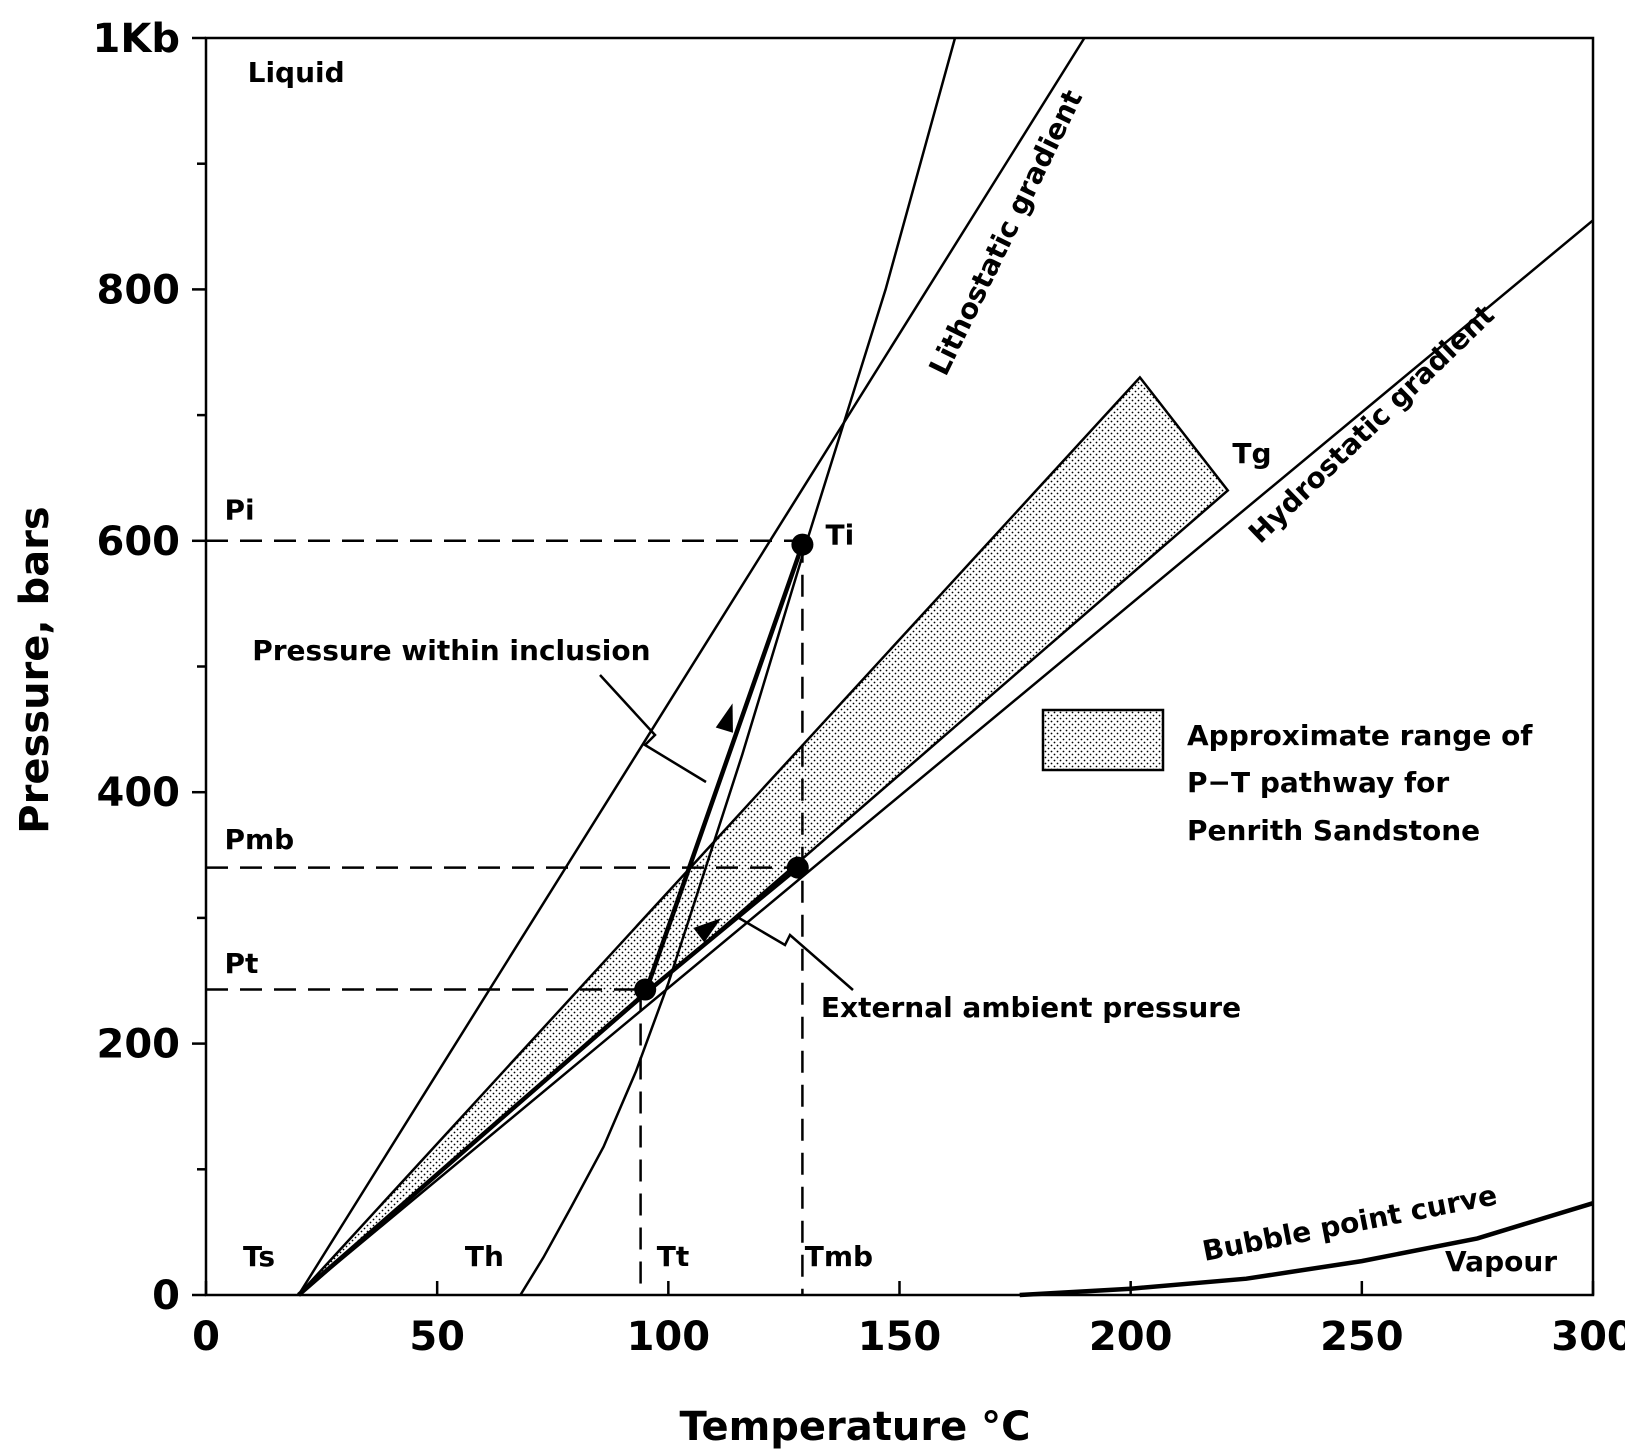 This screenshot has height=1455, width=1625. I want to click on x-tick-label-300: 300, so click(1588, 1337).